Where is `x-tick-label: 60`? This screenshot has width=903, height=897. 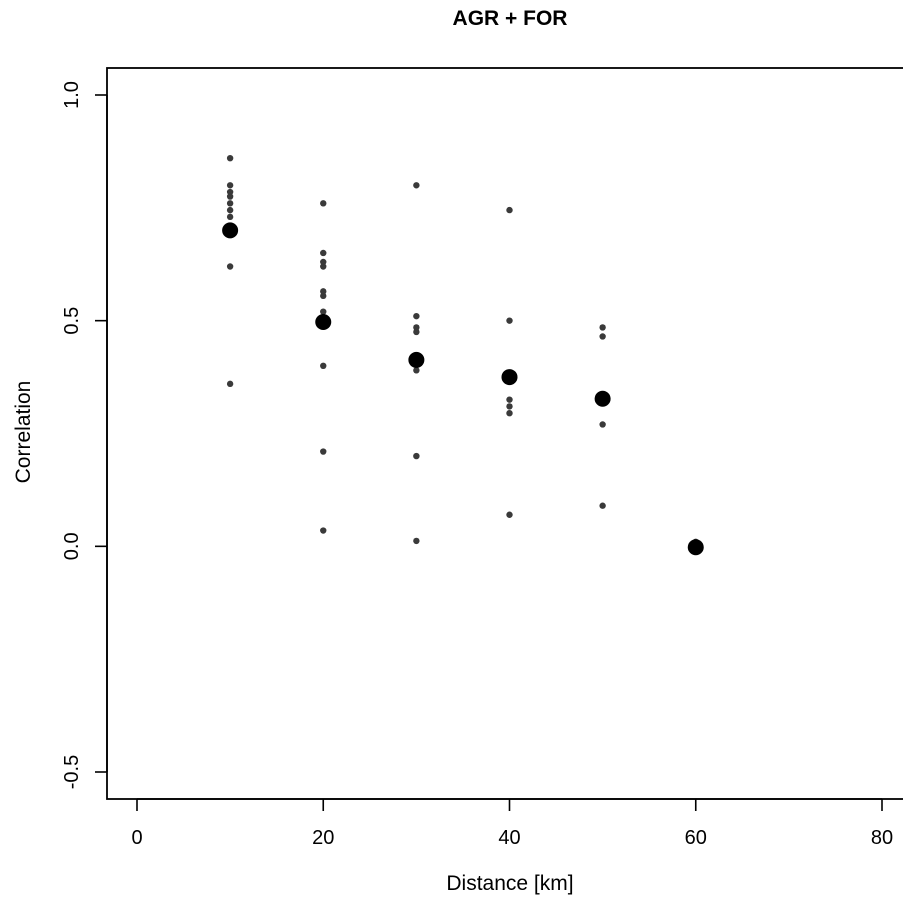
x-tick-label: 60 is located at coordinates (696, 838).